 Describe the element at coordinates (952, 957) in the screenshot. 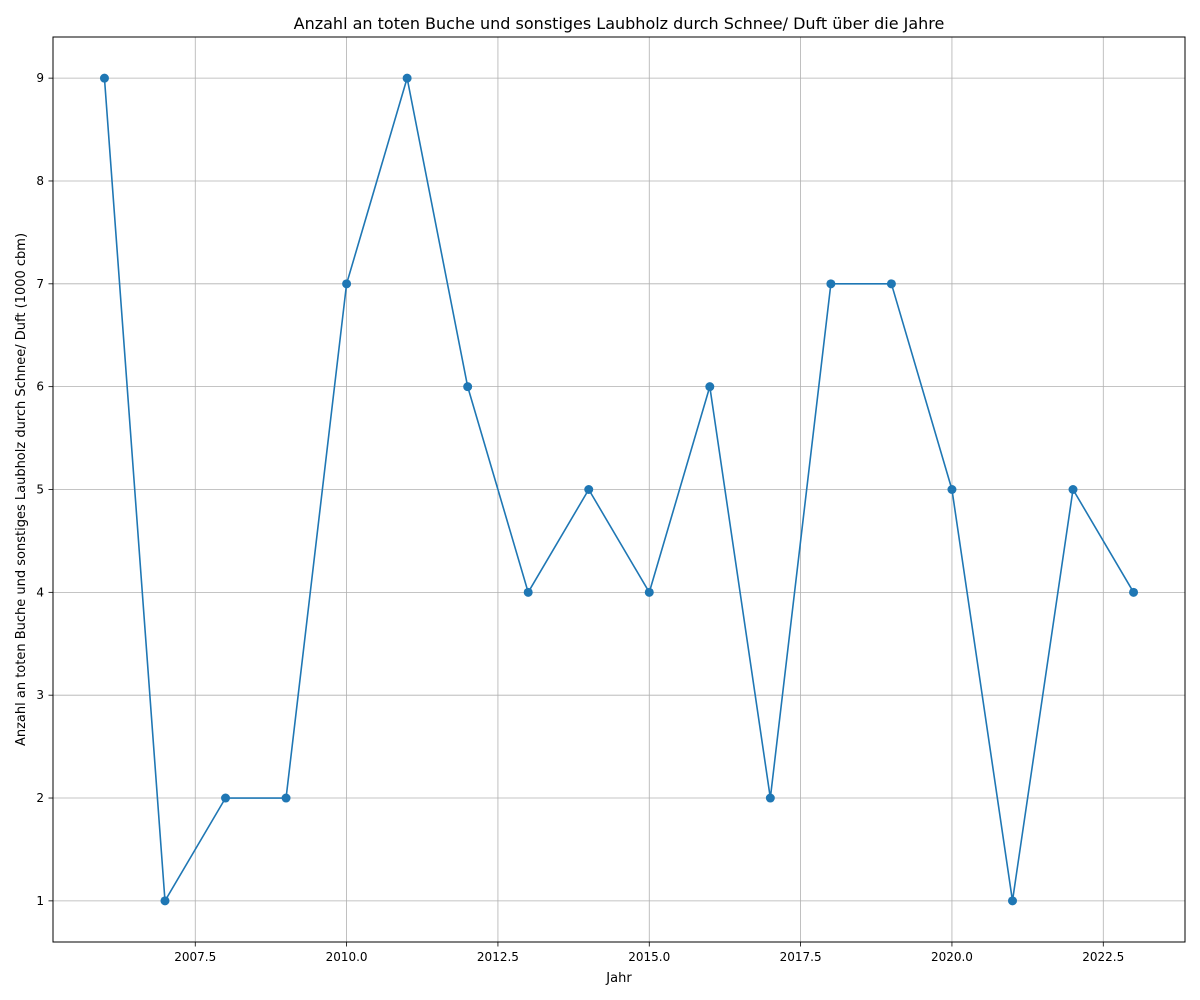

I see `x-tick-label: 2020.0` at that location.